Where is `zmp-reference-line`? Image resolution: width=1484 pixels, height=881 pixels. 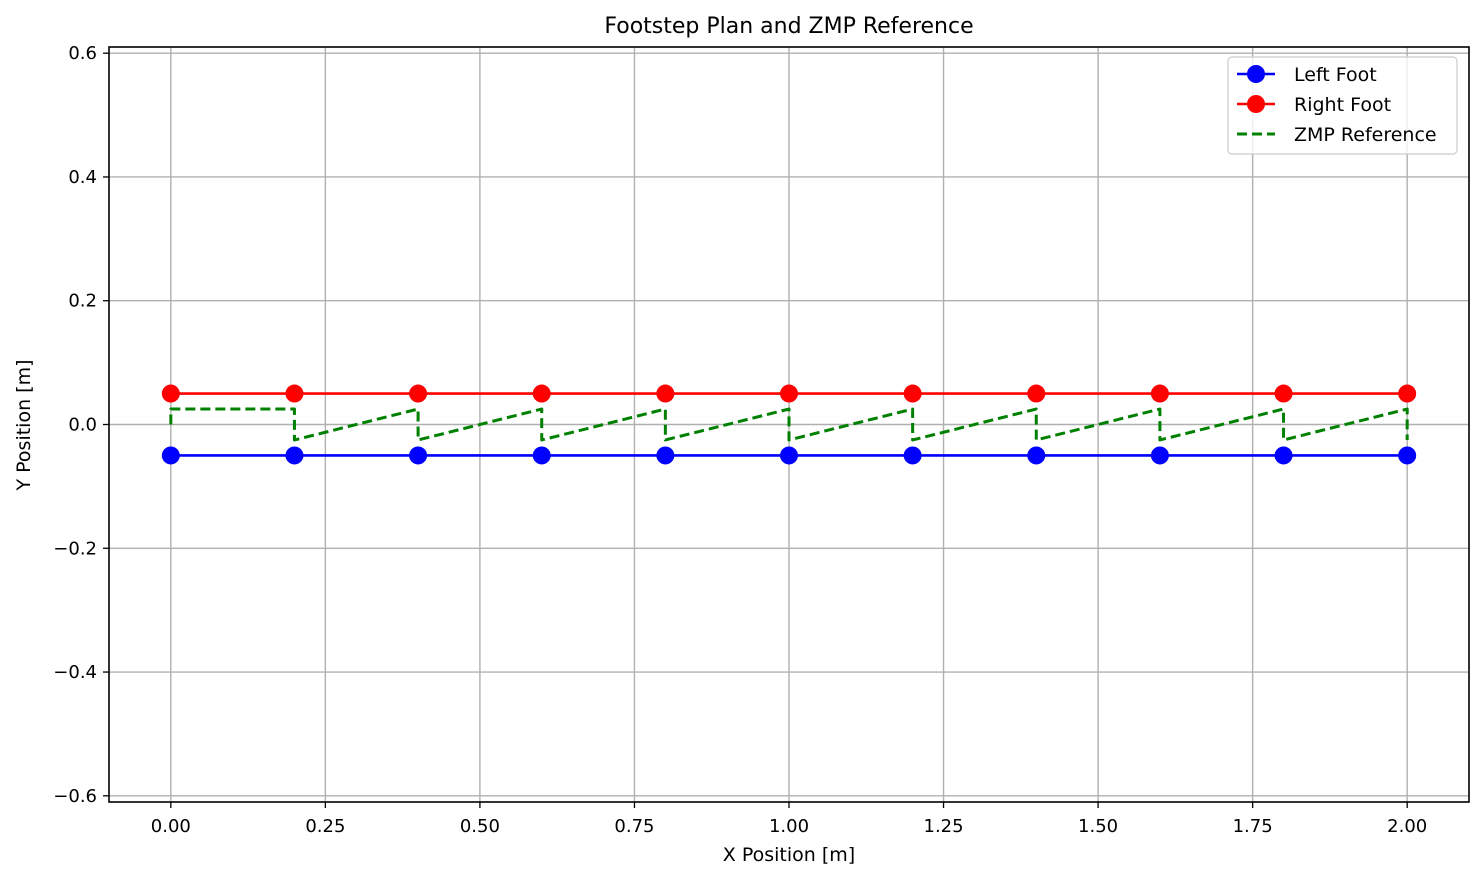
zmp-reference-line is located at coordinates (789, 424).